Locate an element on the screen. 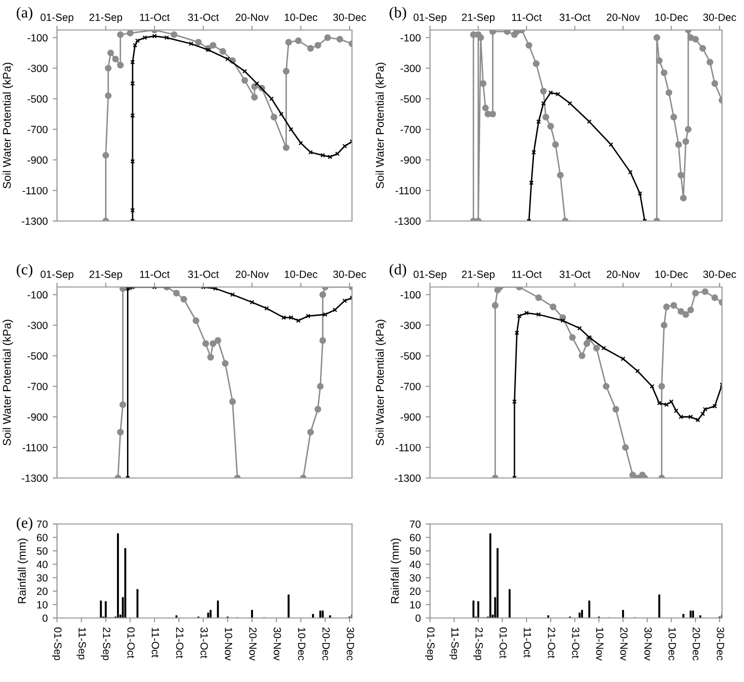  y-tick-label: 40 is located at coordinates (42, 564).